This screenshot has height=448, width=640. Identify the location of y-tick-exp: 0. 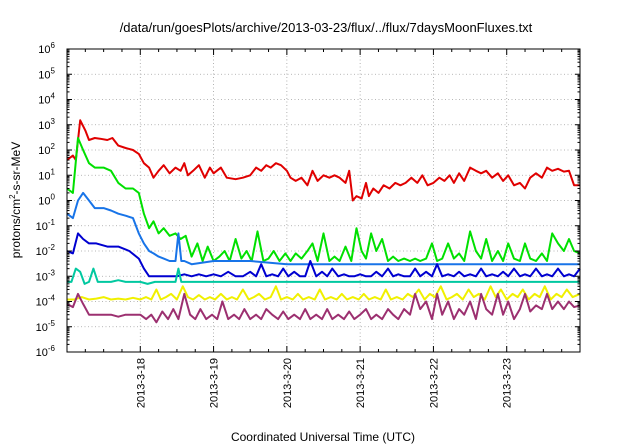
(53, 197).